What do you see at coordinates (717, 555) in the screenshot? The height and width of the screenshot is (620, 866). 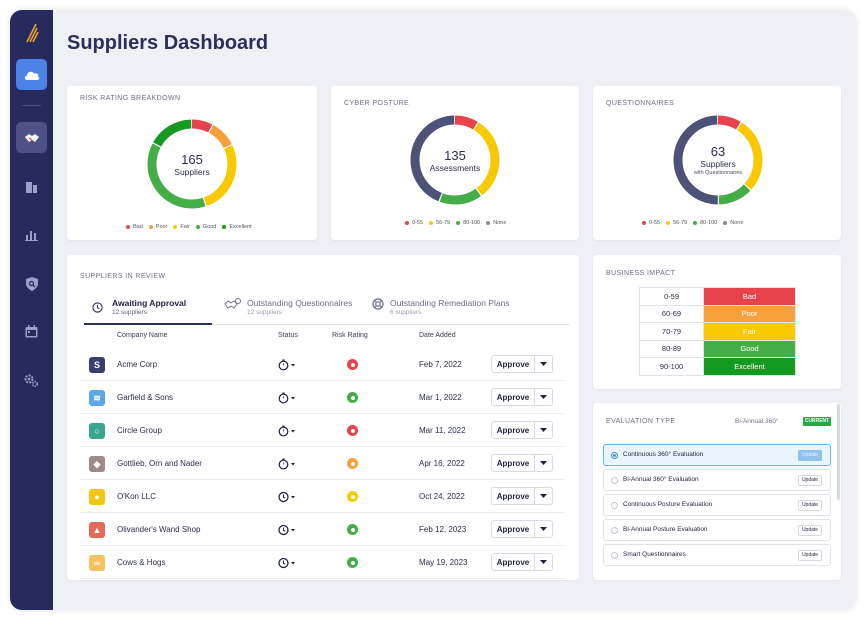 I see `evaluation-option: Smart Questionnaires Update` at bounding box center [717, 555].